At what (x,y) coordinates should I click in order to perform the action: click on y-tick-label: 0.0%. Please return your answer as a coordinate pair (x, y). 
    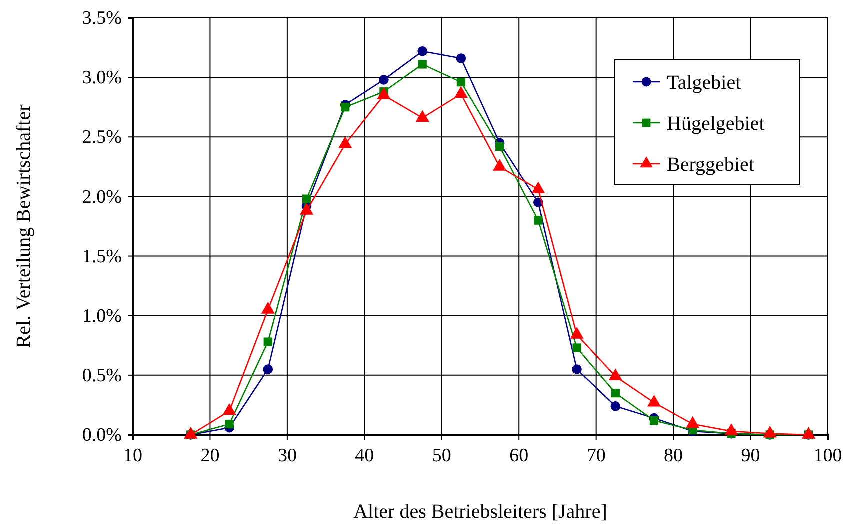
    Looking at the image, I should click on (102, 435).